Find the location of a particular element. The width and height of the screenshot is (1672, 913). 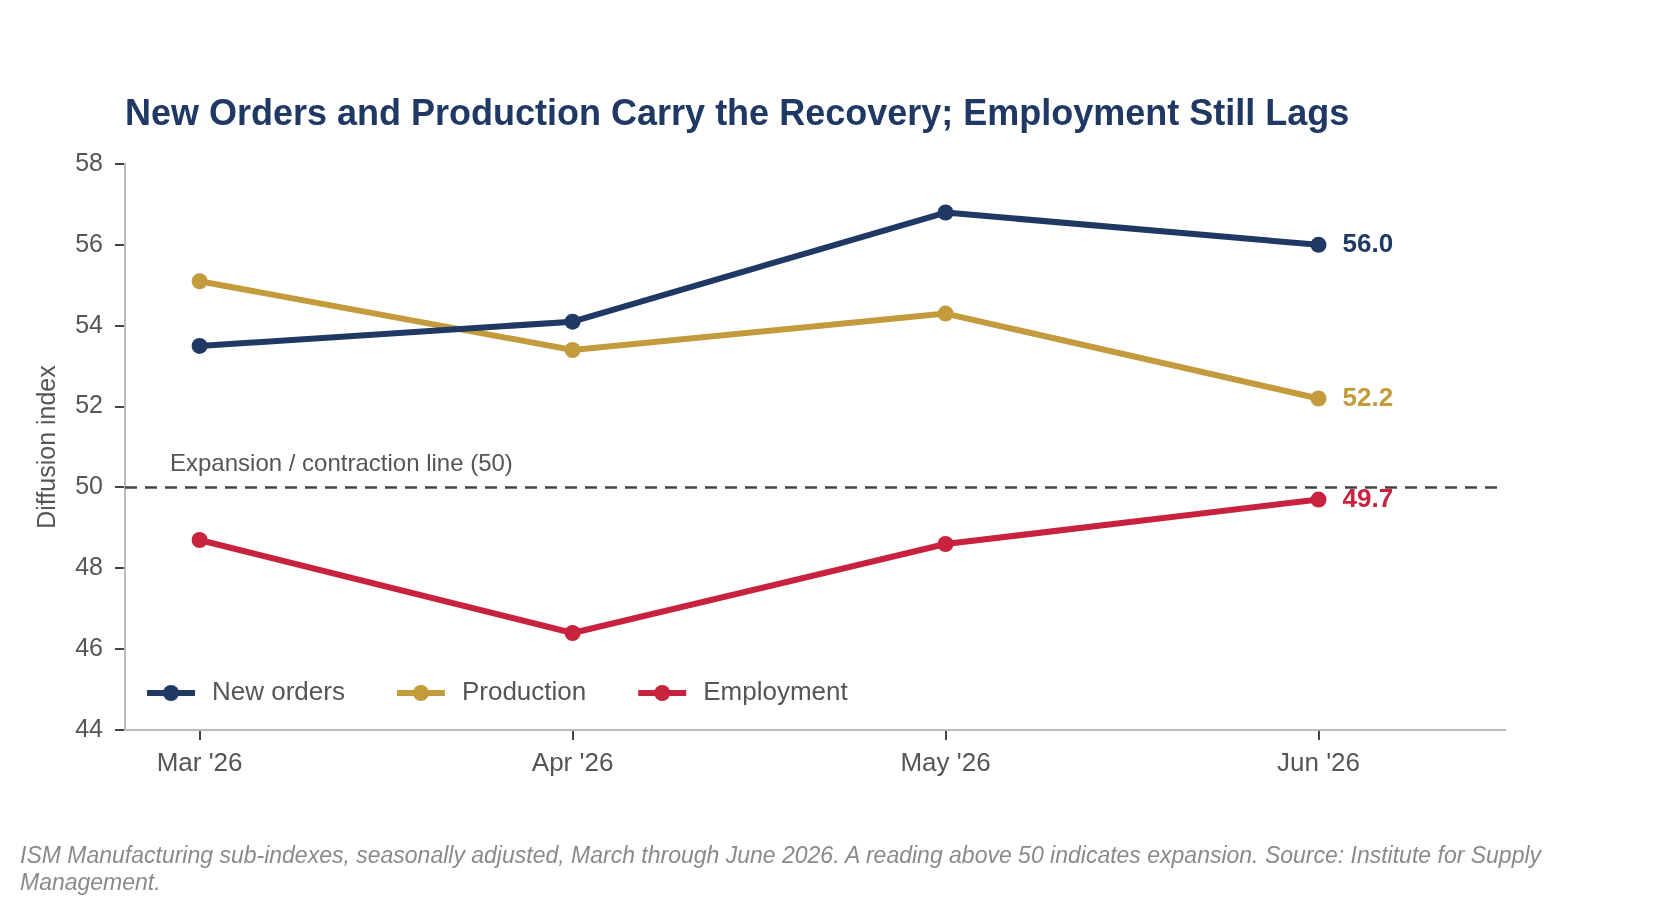

text: ISM Manufacturing sub-indexes, seasonally adjusted, March through June 2026. A reading above 50 indicates expansion. Source: Institute for Supply Management. is located at coordinates (781, 869).